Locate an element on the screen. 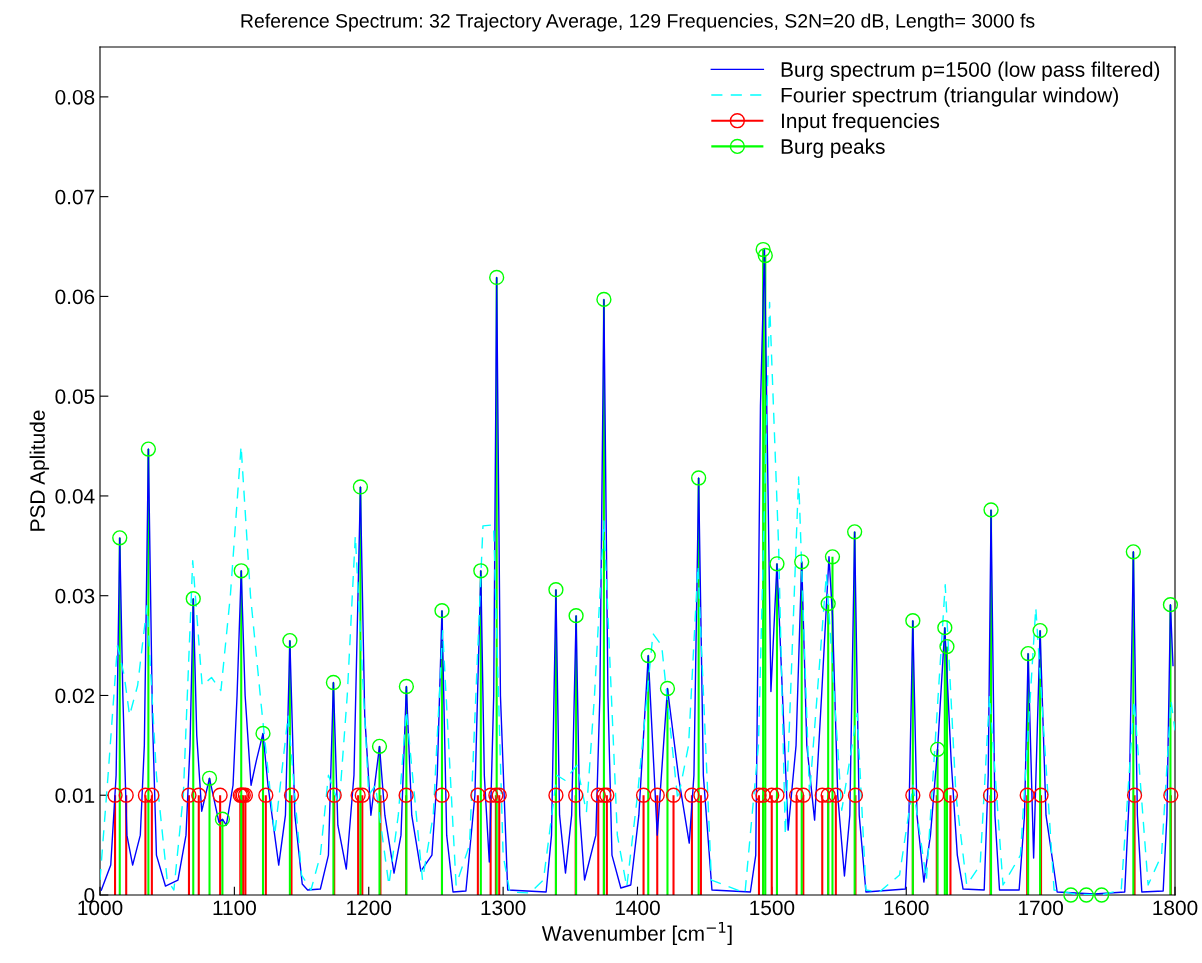  y-tick-label: 0.02 is located at coordinates (75, 696).